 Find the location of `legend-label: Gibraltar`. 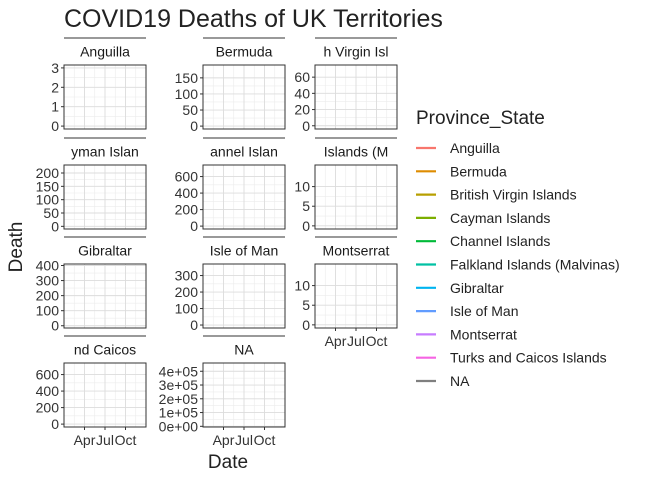

legend-label: Gibraltar is located at coordinates (477, 288).